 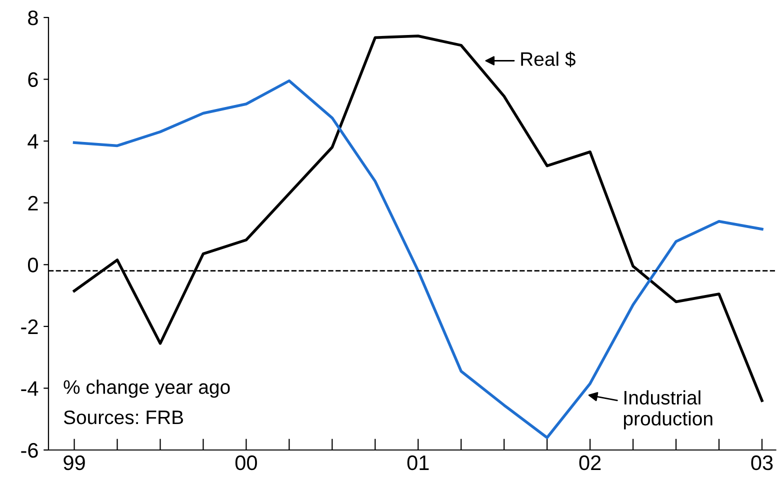 What do you see at coordinates (33, 18) in the screenshot?
I see `y-tick-label: 8` at bounding box center [33, 18].